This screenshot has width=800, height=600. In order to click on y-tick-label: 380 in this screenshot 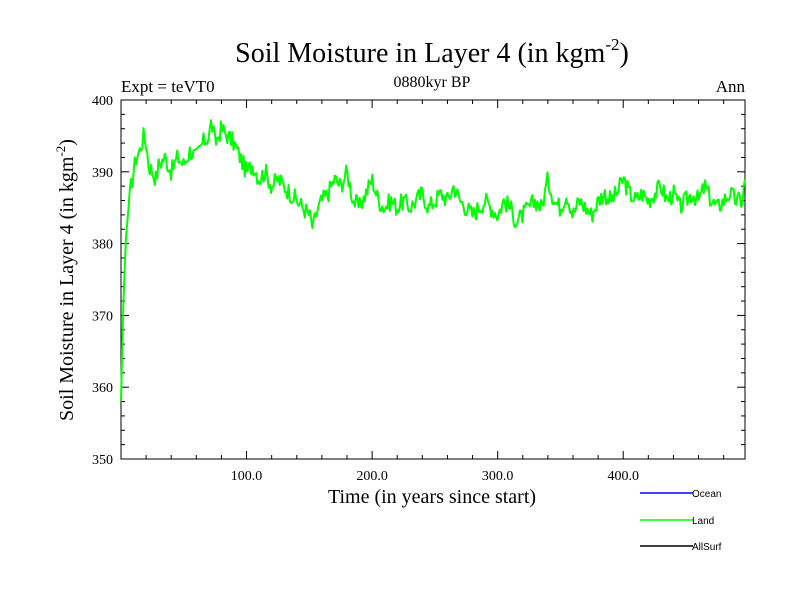, I will do `click(102, 245)`.